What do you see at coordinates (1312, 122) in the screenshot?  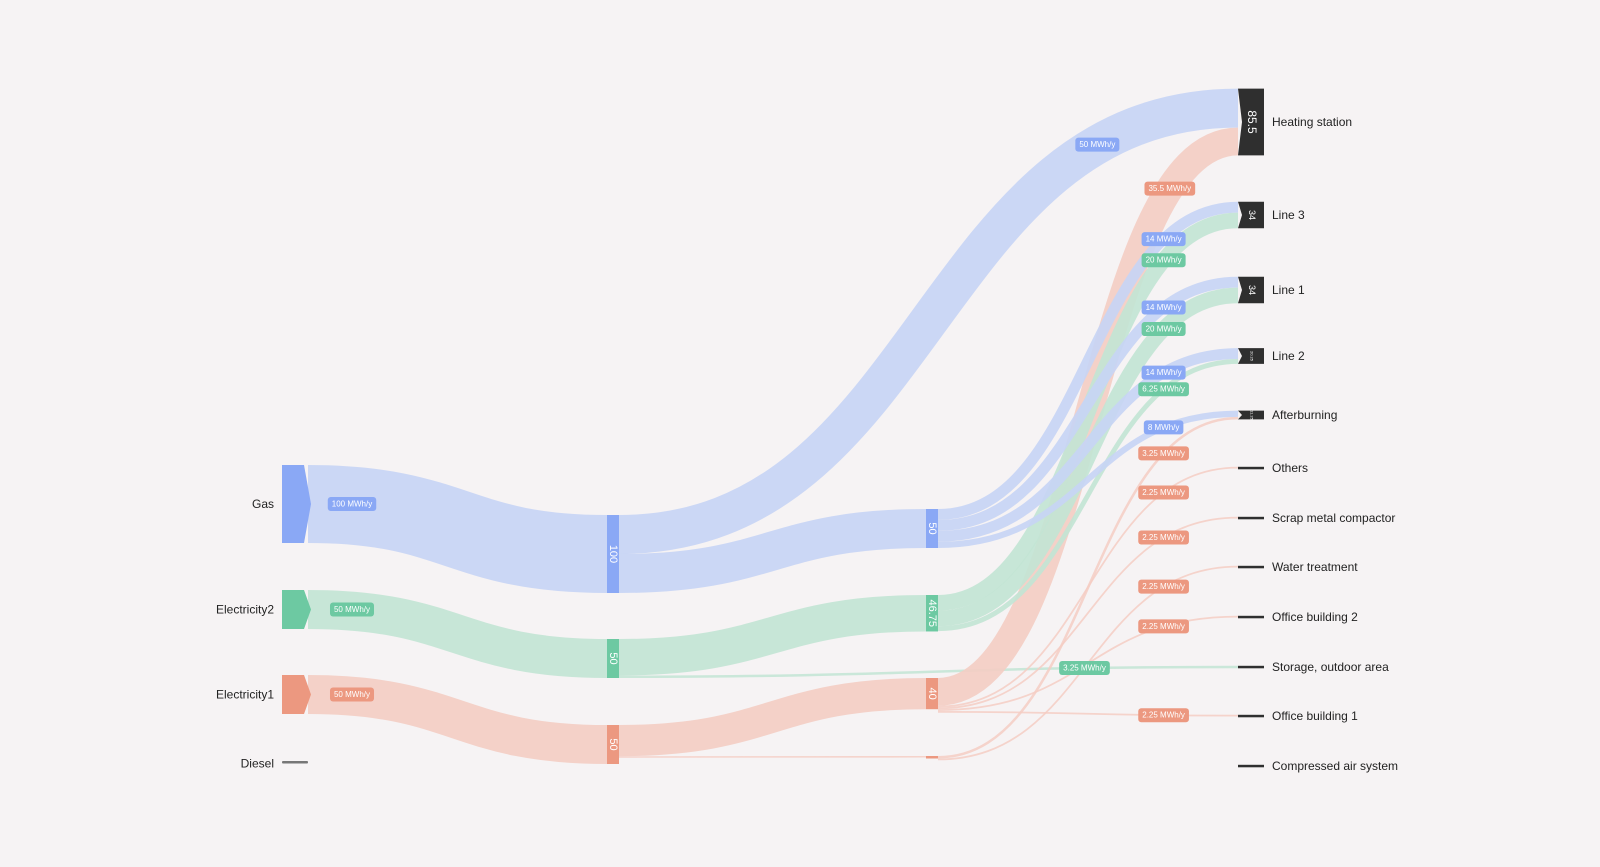 I see `target-label-heating-station: Heating station` at bounding box center [1312, 122].